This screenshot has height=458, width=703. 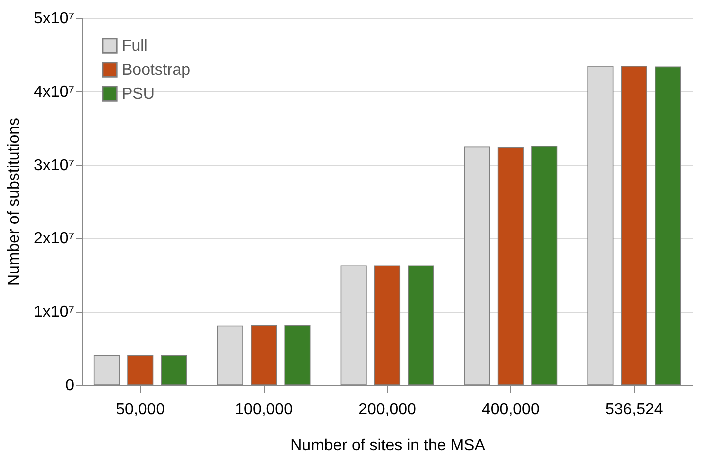 What do you see at coordinates (54, 19) in the screenshot?
I see `y-tick-label: 5x10⁷` at bounding box center [54, 19].